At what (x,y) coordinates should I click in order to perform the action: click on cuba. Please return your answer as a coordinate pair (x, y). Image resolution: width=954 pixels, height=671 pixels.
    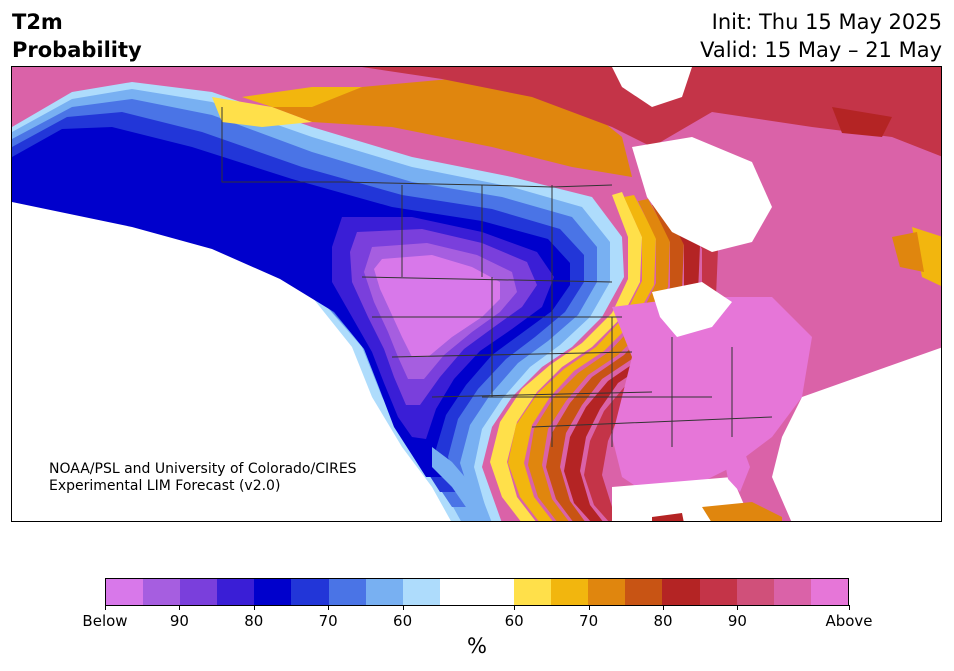
    Looking at the image, I should click on (742, 511).